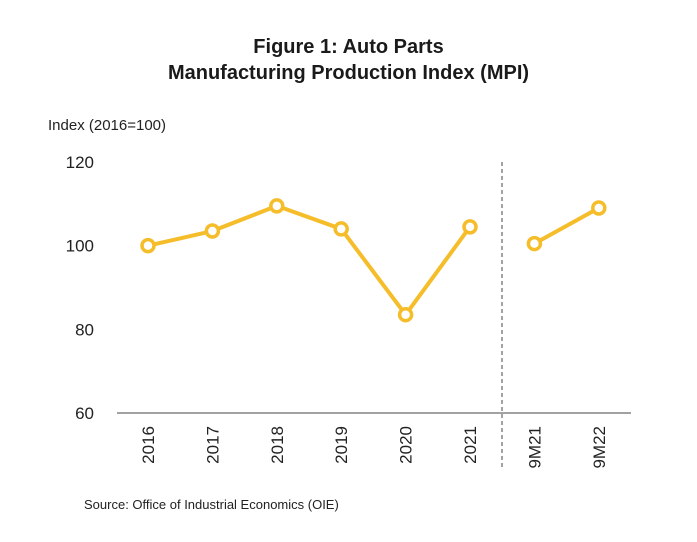 This screenshot has width=697, height=542. Describe the element at coordinates (107, 125) in the screenshot. I see `y-axis-label: Index (2016=100)` at that location.